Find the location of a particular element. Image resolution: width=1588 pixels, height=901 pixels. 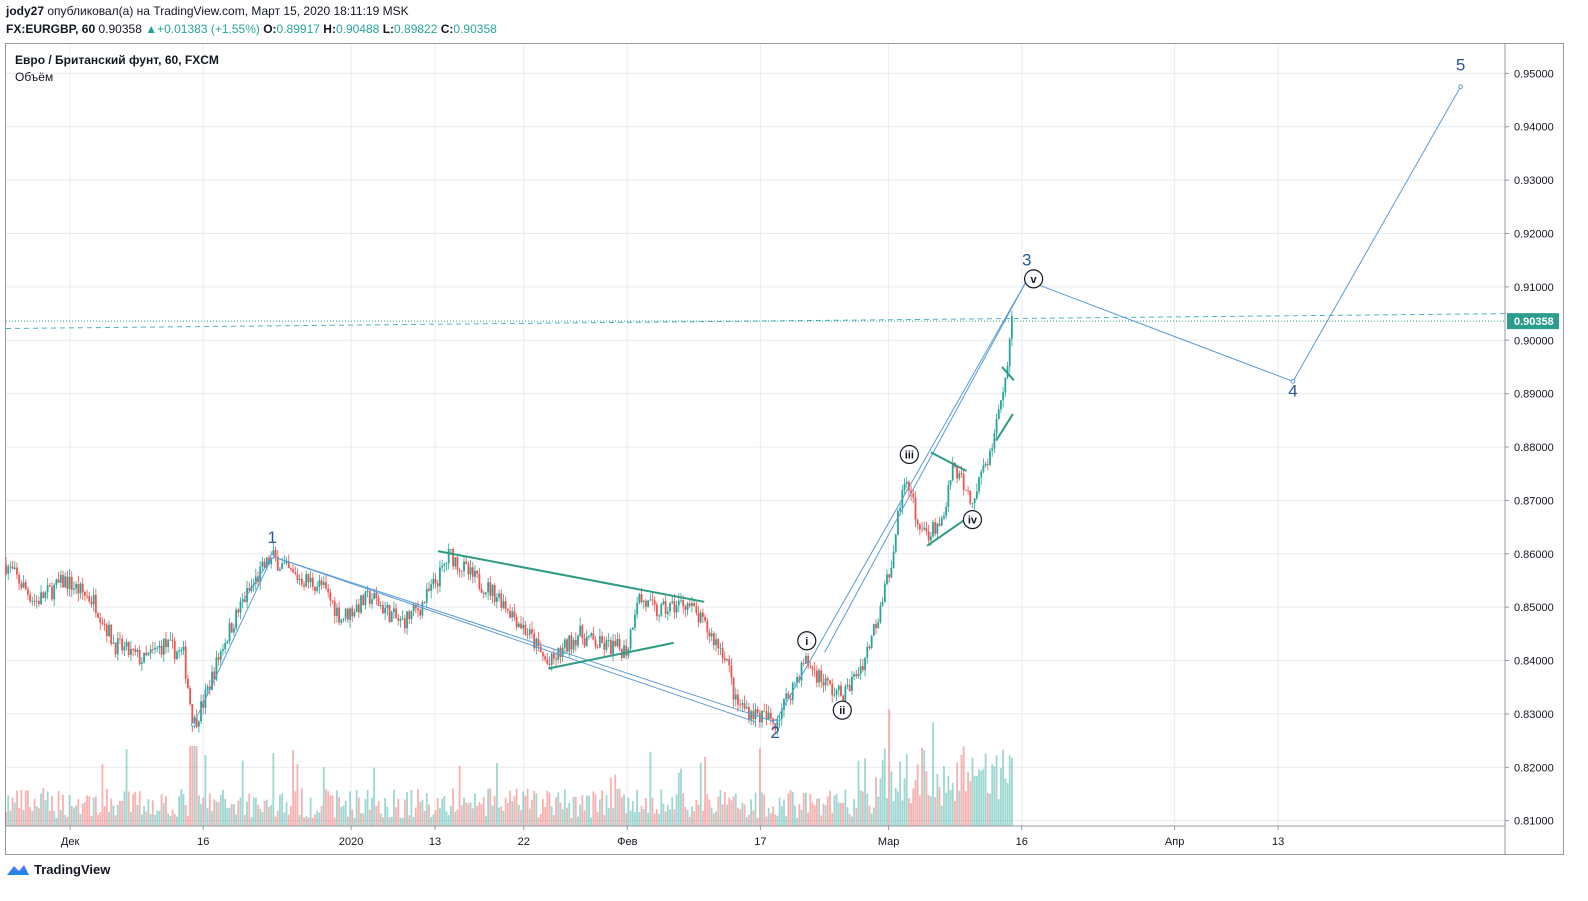

volume-legend: Объём is located at coordinates (34, 77).